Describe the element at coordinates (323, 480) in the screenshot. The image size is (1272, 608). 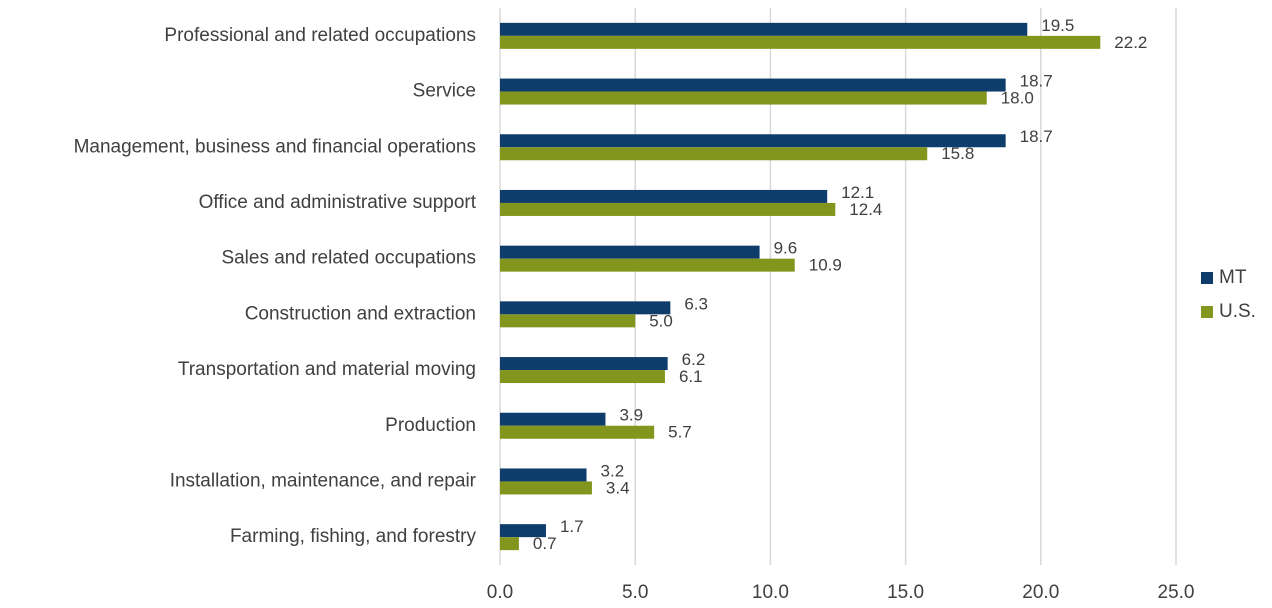
I see `y-tick-label: Installation, maintenance, and repair` at that location.